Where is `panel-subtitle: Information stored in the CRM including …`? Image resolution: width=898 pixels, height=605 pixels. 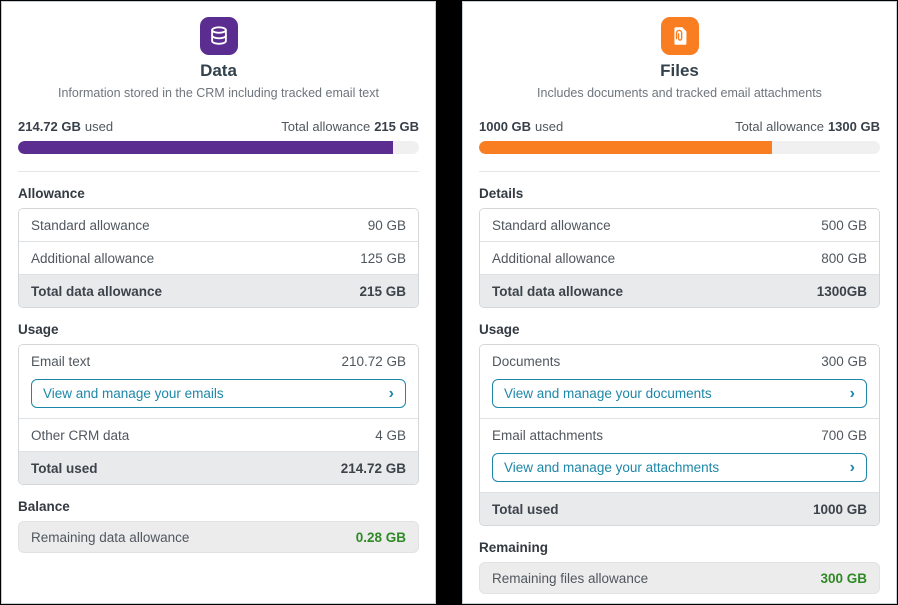 panel-subtitle: Information stored in the CRM including … is located at coordinates (218, 93).